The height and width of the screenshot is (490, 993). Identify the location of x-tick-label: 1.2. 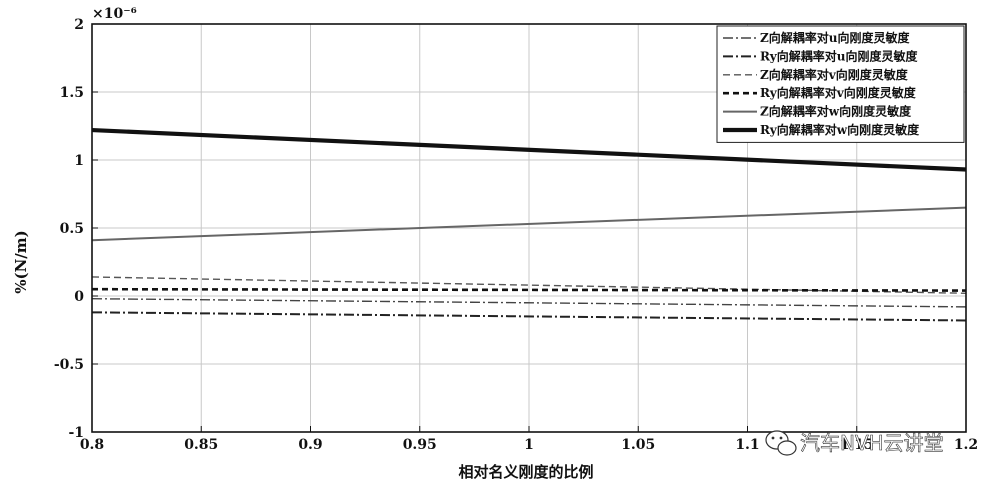
(966, 445).